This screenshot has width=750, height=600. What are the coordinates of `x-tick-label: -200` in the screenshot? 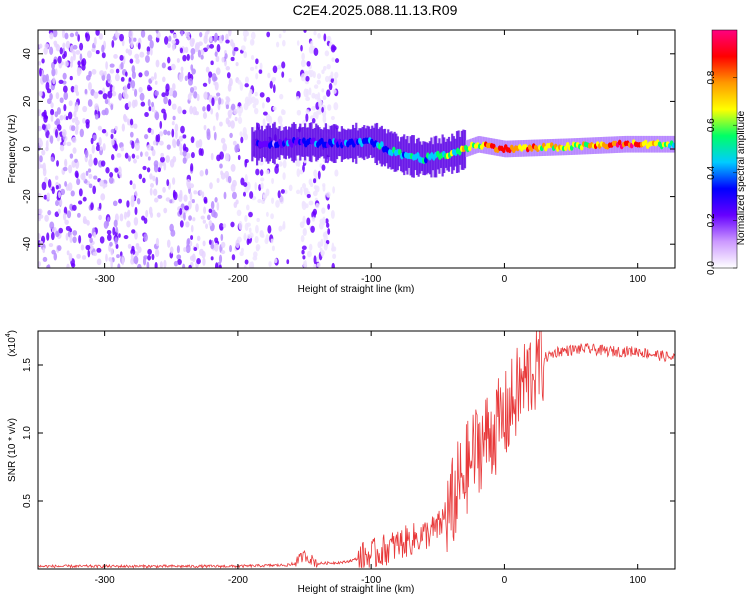 It's located at (238, 279).